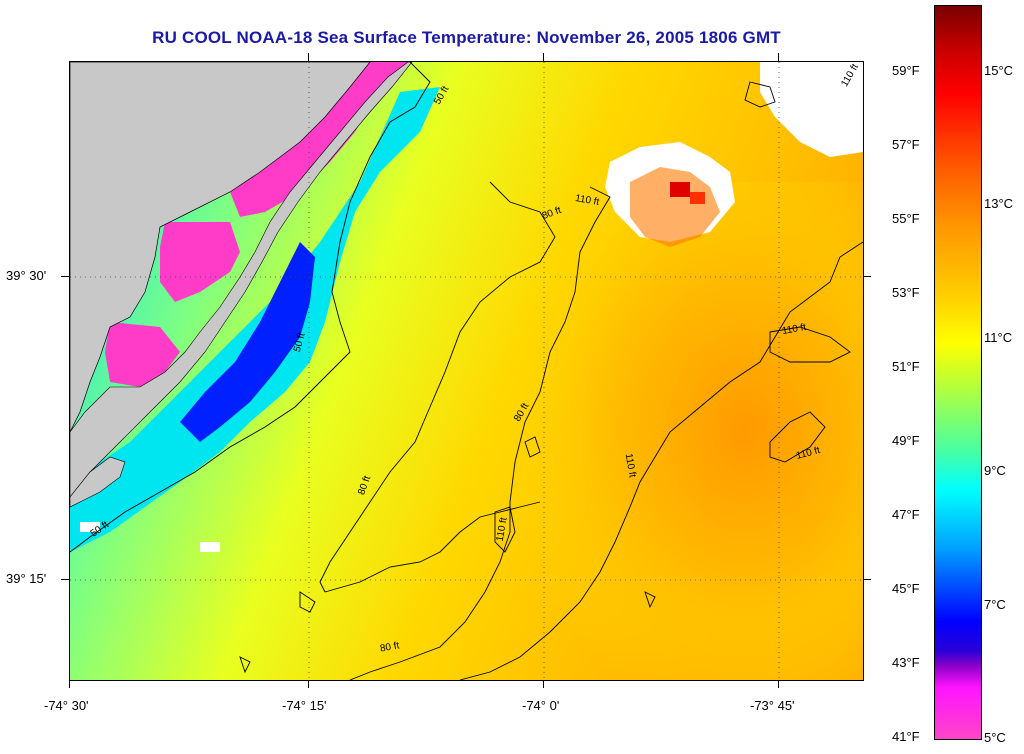 Image resolution: width=1024 pixels, height=754 pixels. Describe the element at coordinates (998, 337) in the screenshot. I see `celsius-label: 11°C` at that location.